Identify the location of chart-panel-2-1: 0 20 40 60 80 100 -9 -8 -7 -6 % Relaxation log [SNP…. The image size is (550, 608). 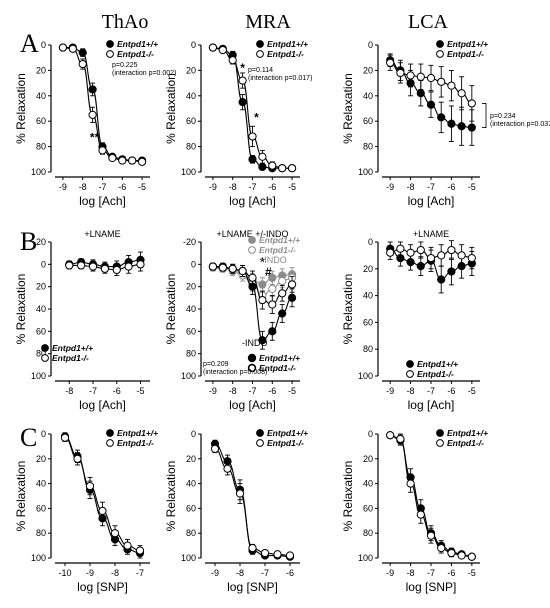
(236, 511).